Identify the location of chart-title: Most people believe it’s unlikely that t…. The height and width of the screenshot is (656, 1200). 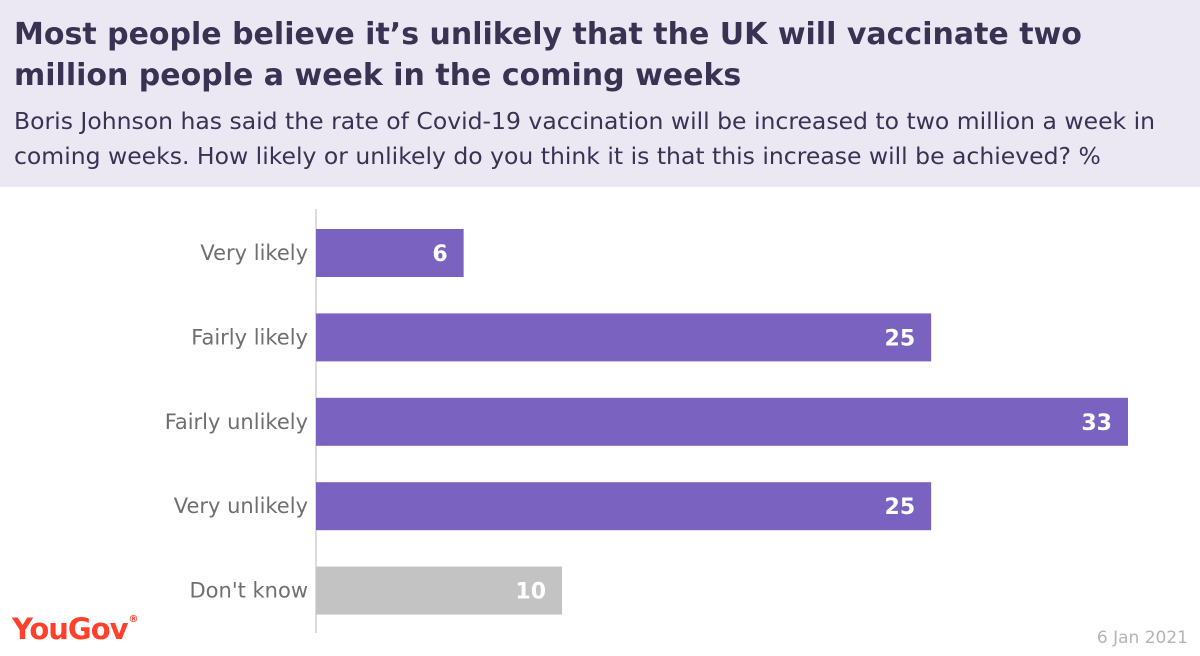
(548, 55).